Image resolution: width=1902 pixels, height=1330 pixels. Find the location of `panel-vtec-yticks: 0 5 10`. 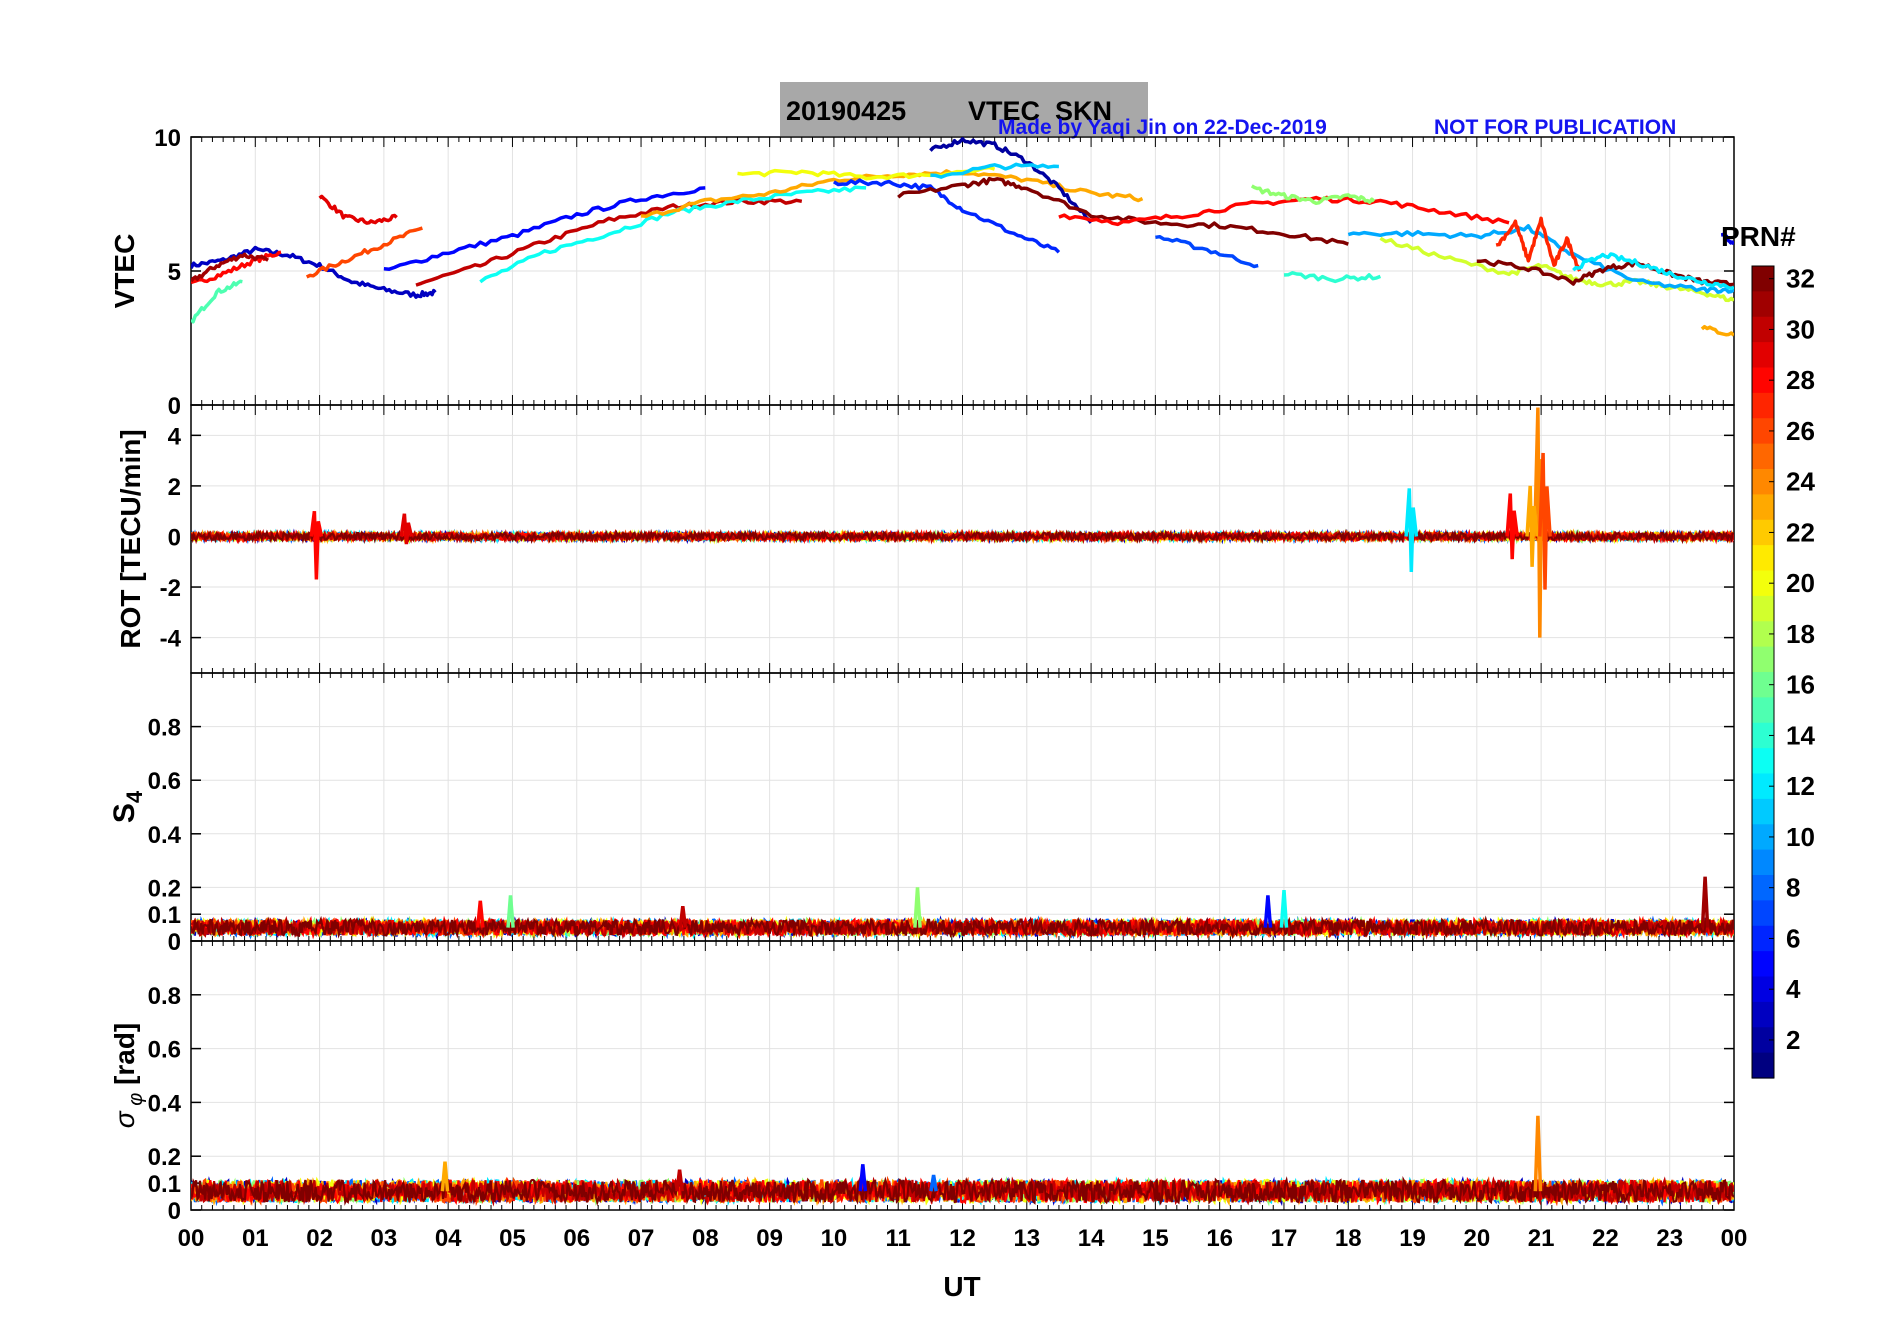

panel-vtec-yticks: 0 5 10 is located at coordinates (167, 272).